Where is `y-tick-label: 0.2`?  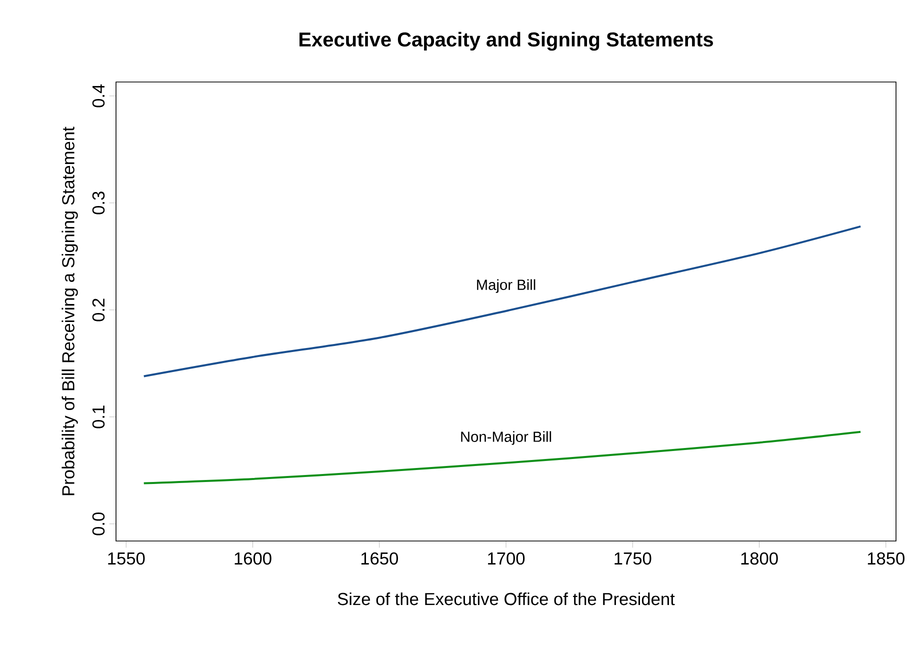 y-tick-label: 0.2 is located at coordinates (98, 310).